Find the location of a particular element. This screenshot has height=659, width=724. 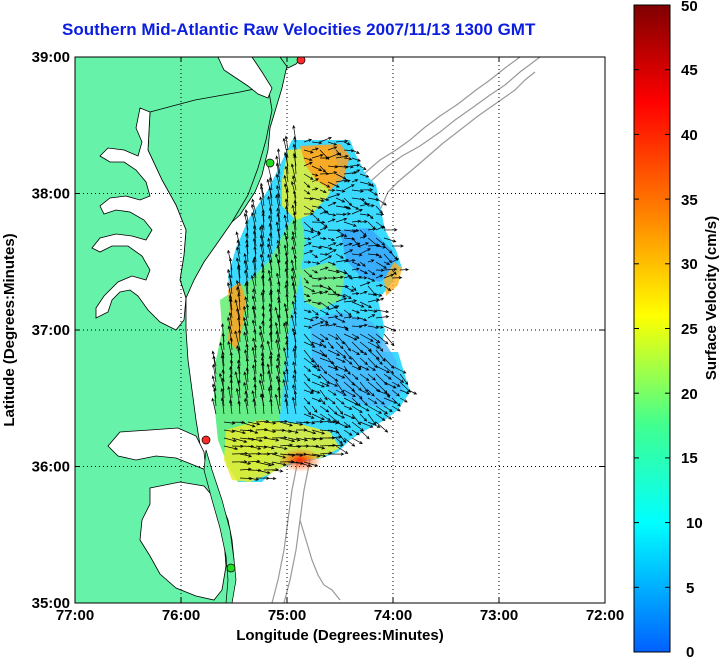

station-marker is located at coordinates (270, 163).